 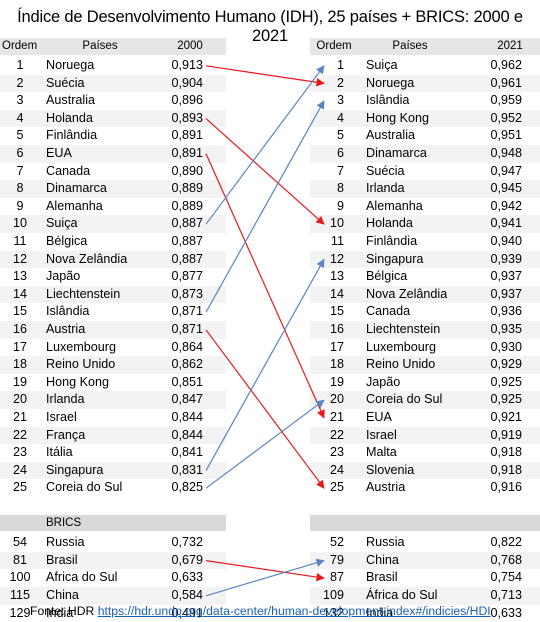 What do you see at coordinates (19, 452) in the screenshot?
I see `left-rank: 23` at bounding box center [19, 452].